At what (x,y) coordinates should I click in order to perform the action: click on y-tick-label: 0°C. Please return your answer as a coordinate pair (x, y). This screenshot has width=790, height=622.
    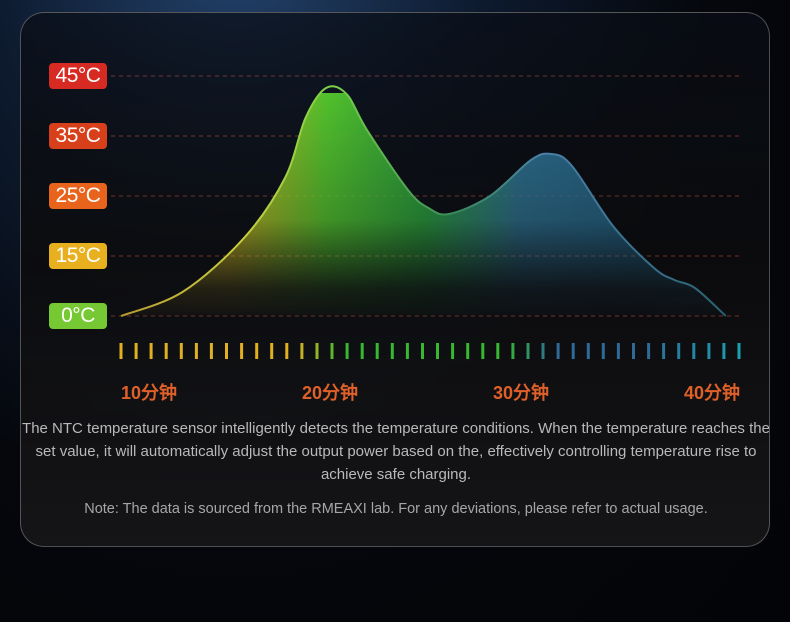
    Looking at the image, I should click on (78, 316).